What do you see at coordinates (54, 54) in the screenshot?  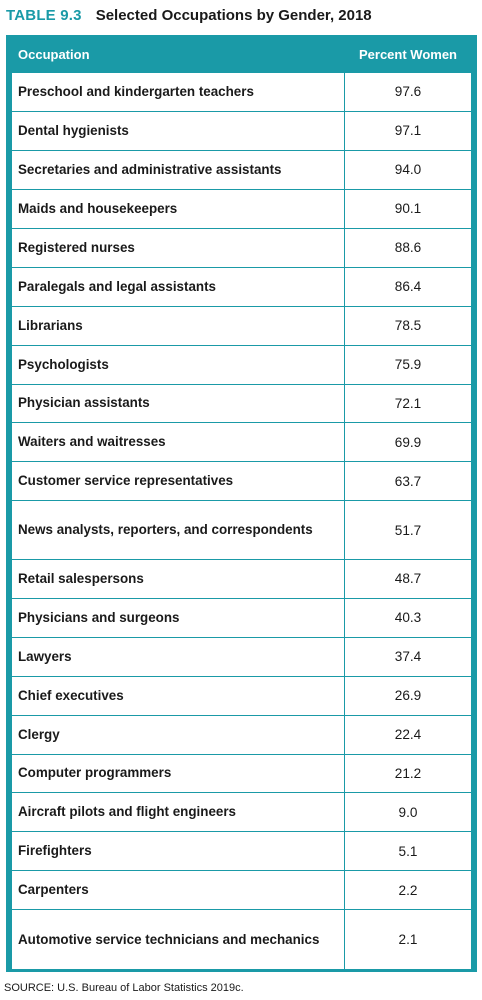 I see `column-header-occupation: Occupation` at bounding box center [54, 54].